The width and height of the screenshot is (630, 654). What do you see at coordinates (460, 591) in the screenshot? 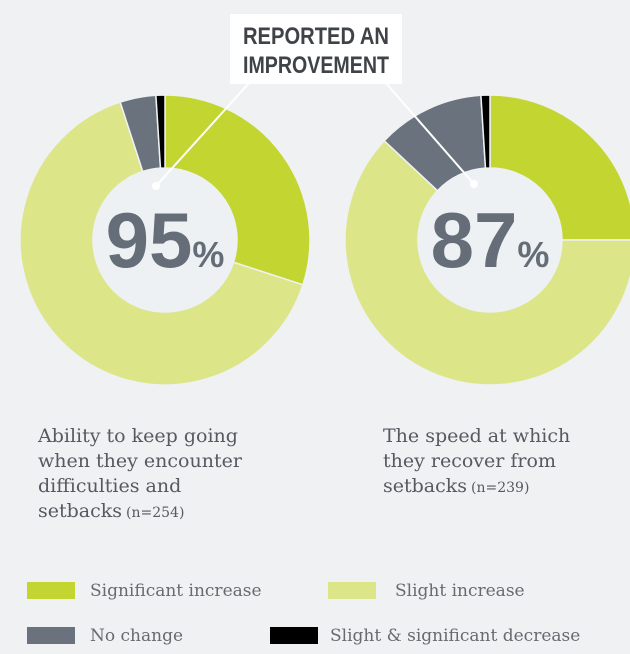
I see `legend-label: Slight increase` at bounding box center [460, 591].